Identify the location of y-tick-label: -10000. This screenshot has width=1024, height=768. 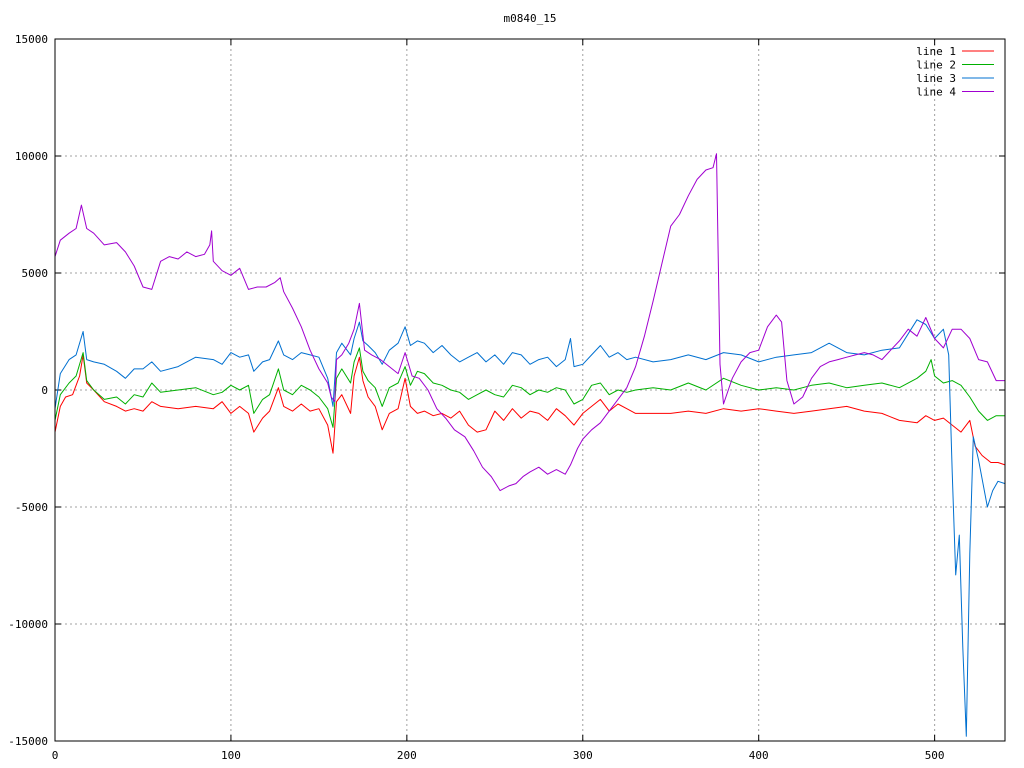
(28, 624).